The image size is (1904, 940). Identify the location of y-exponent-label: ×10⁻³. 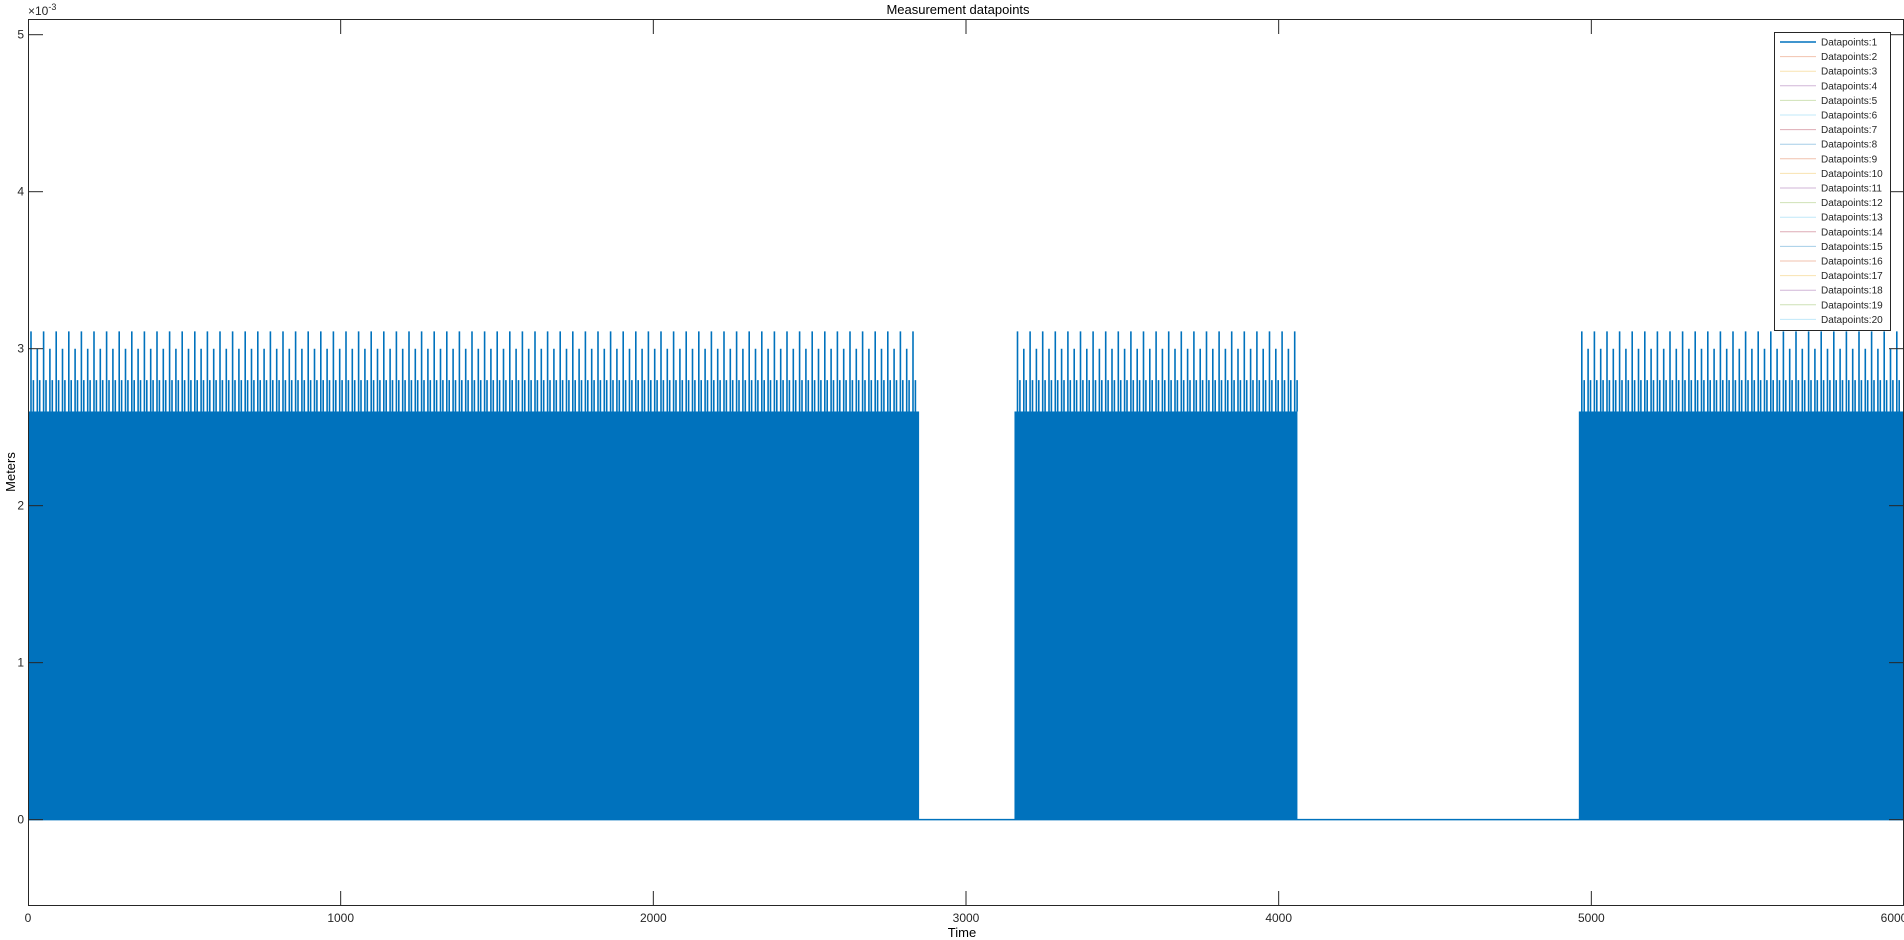
(42, 10).